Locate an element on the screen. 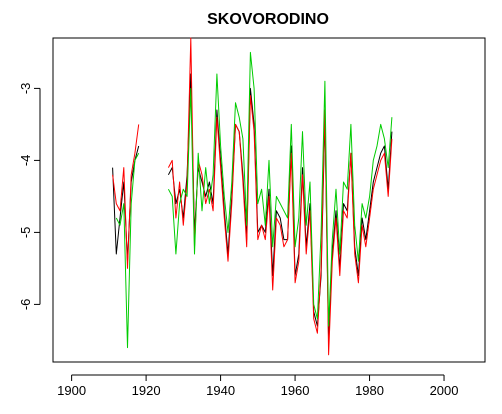  x-tick-label: 1920 is located at coordinates (146, 390).